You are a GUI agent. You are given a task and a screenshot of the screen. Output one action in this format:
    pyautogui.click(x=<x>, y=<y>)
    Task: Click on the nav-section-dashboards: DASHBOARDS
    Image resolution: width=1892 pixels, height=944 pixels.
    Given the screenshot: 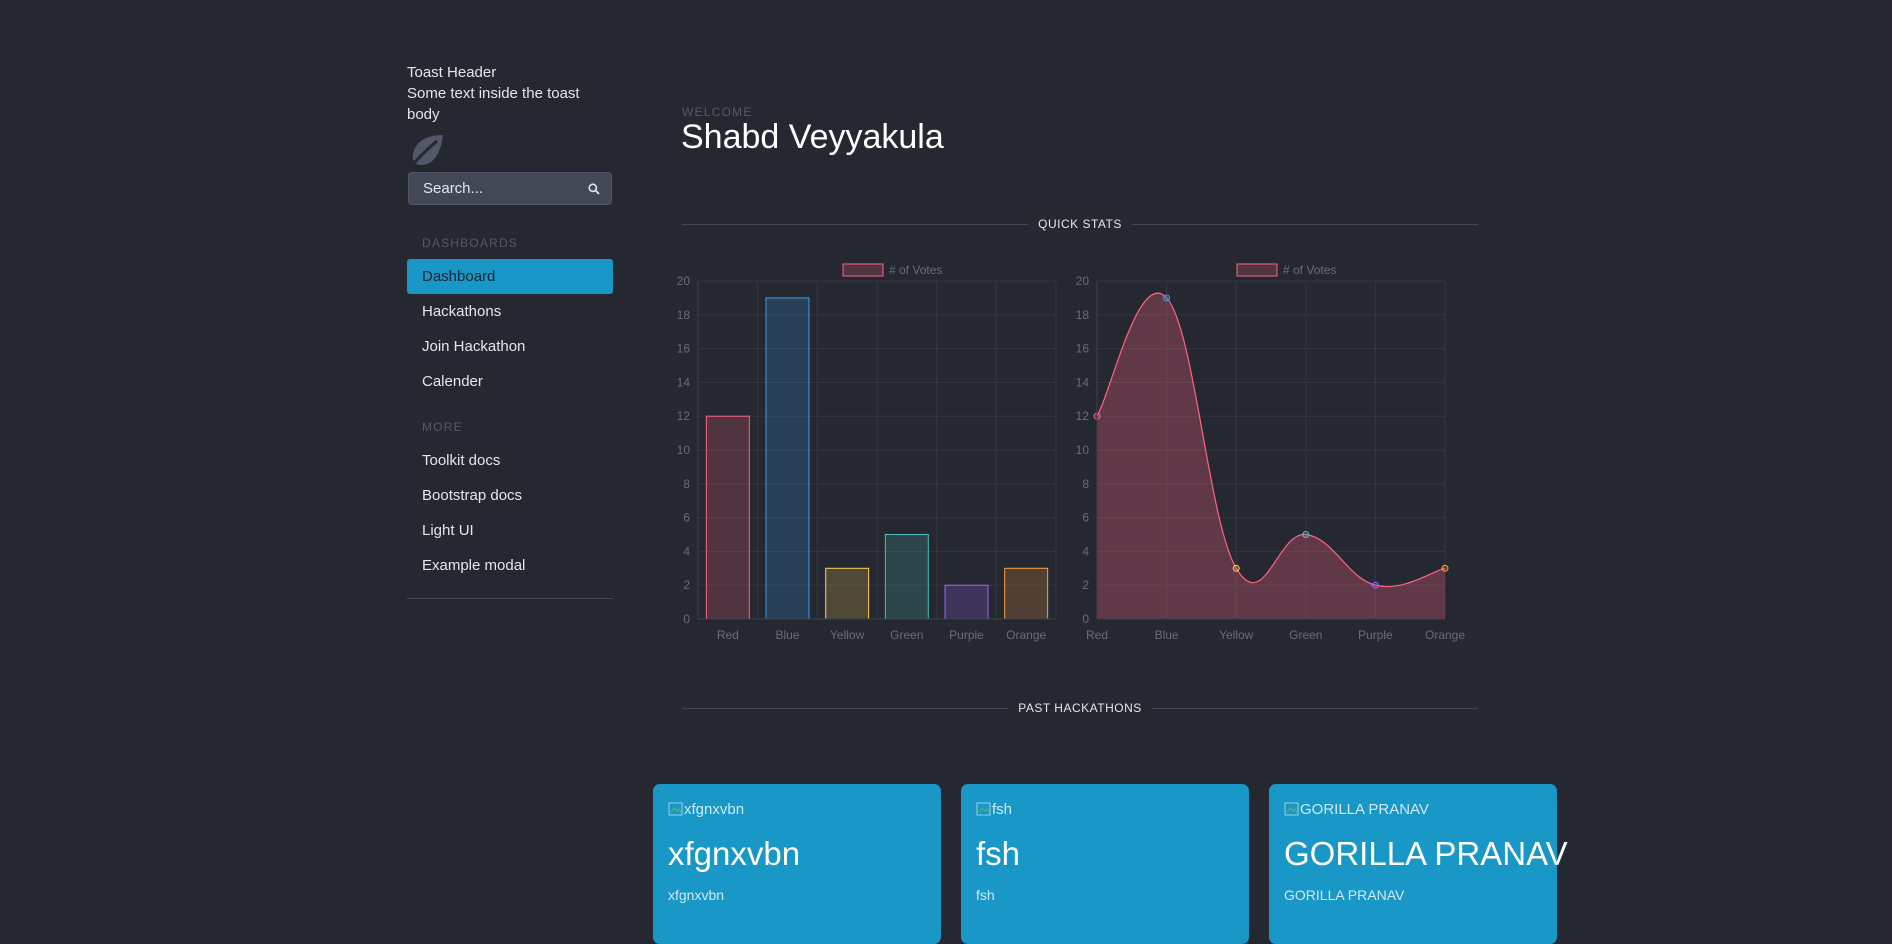 What is the action you would take?
    pyautogui.click(x=470, y=243)
    